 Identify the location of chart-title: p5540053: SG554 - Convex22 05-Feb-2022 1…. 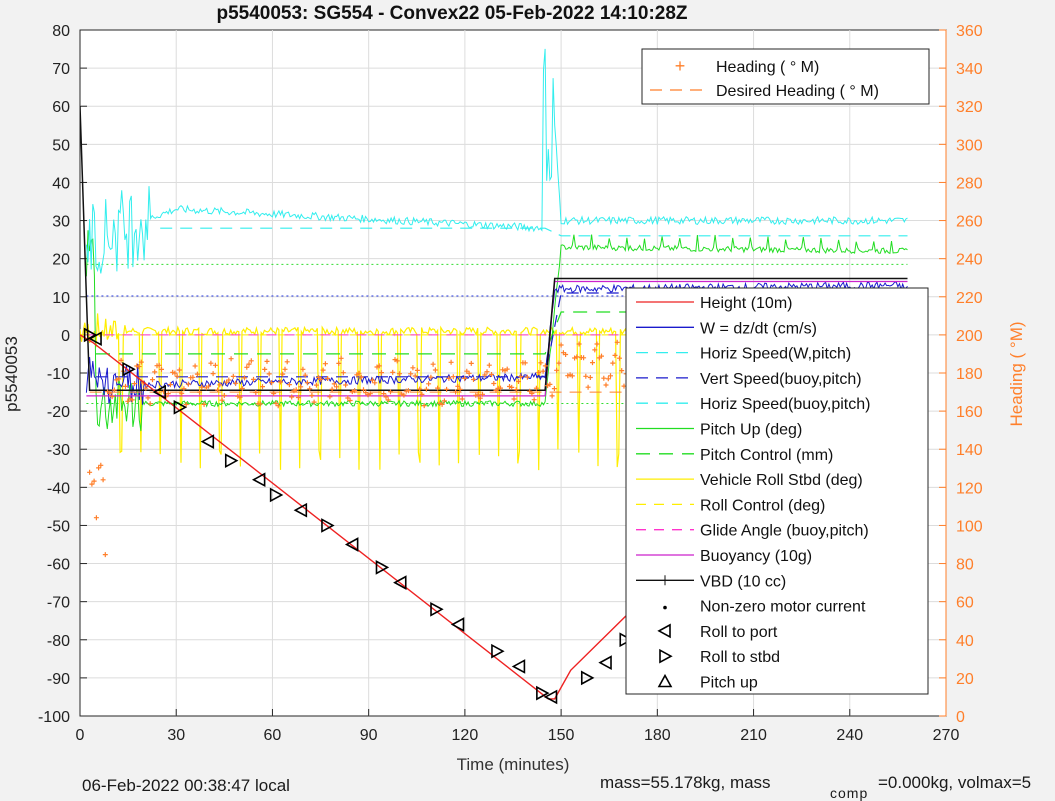
(451, 13).